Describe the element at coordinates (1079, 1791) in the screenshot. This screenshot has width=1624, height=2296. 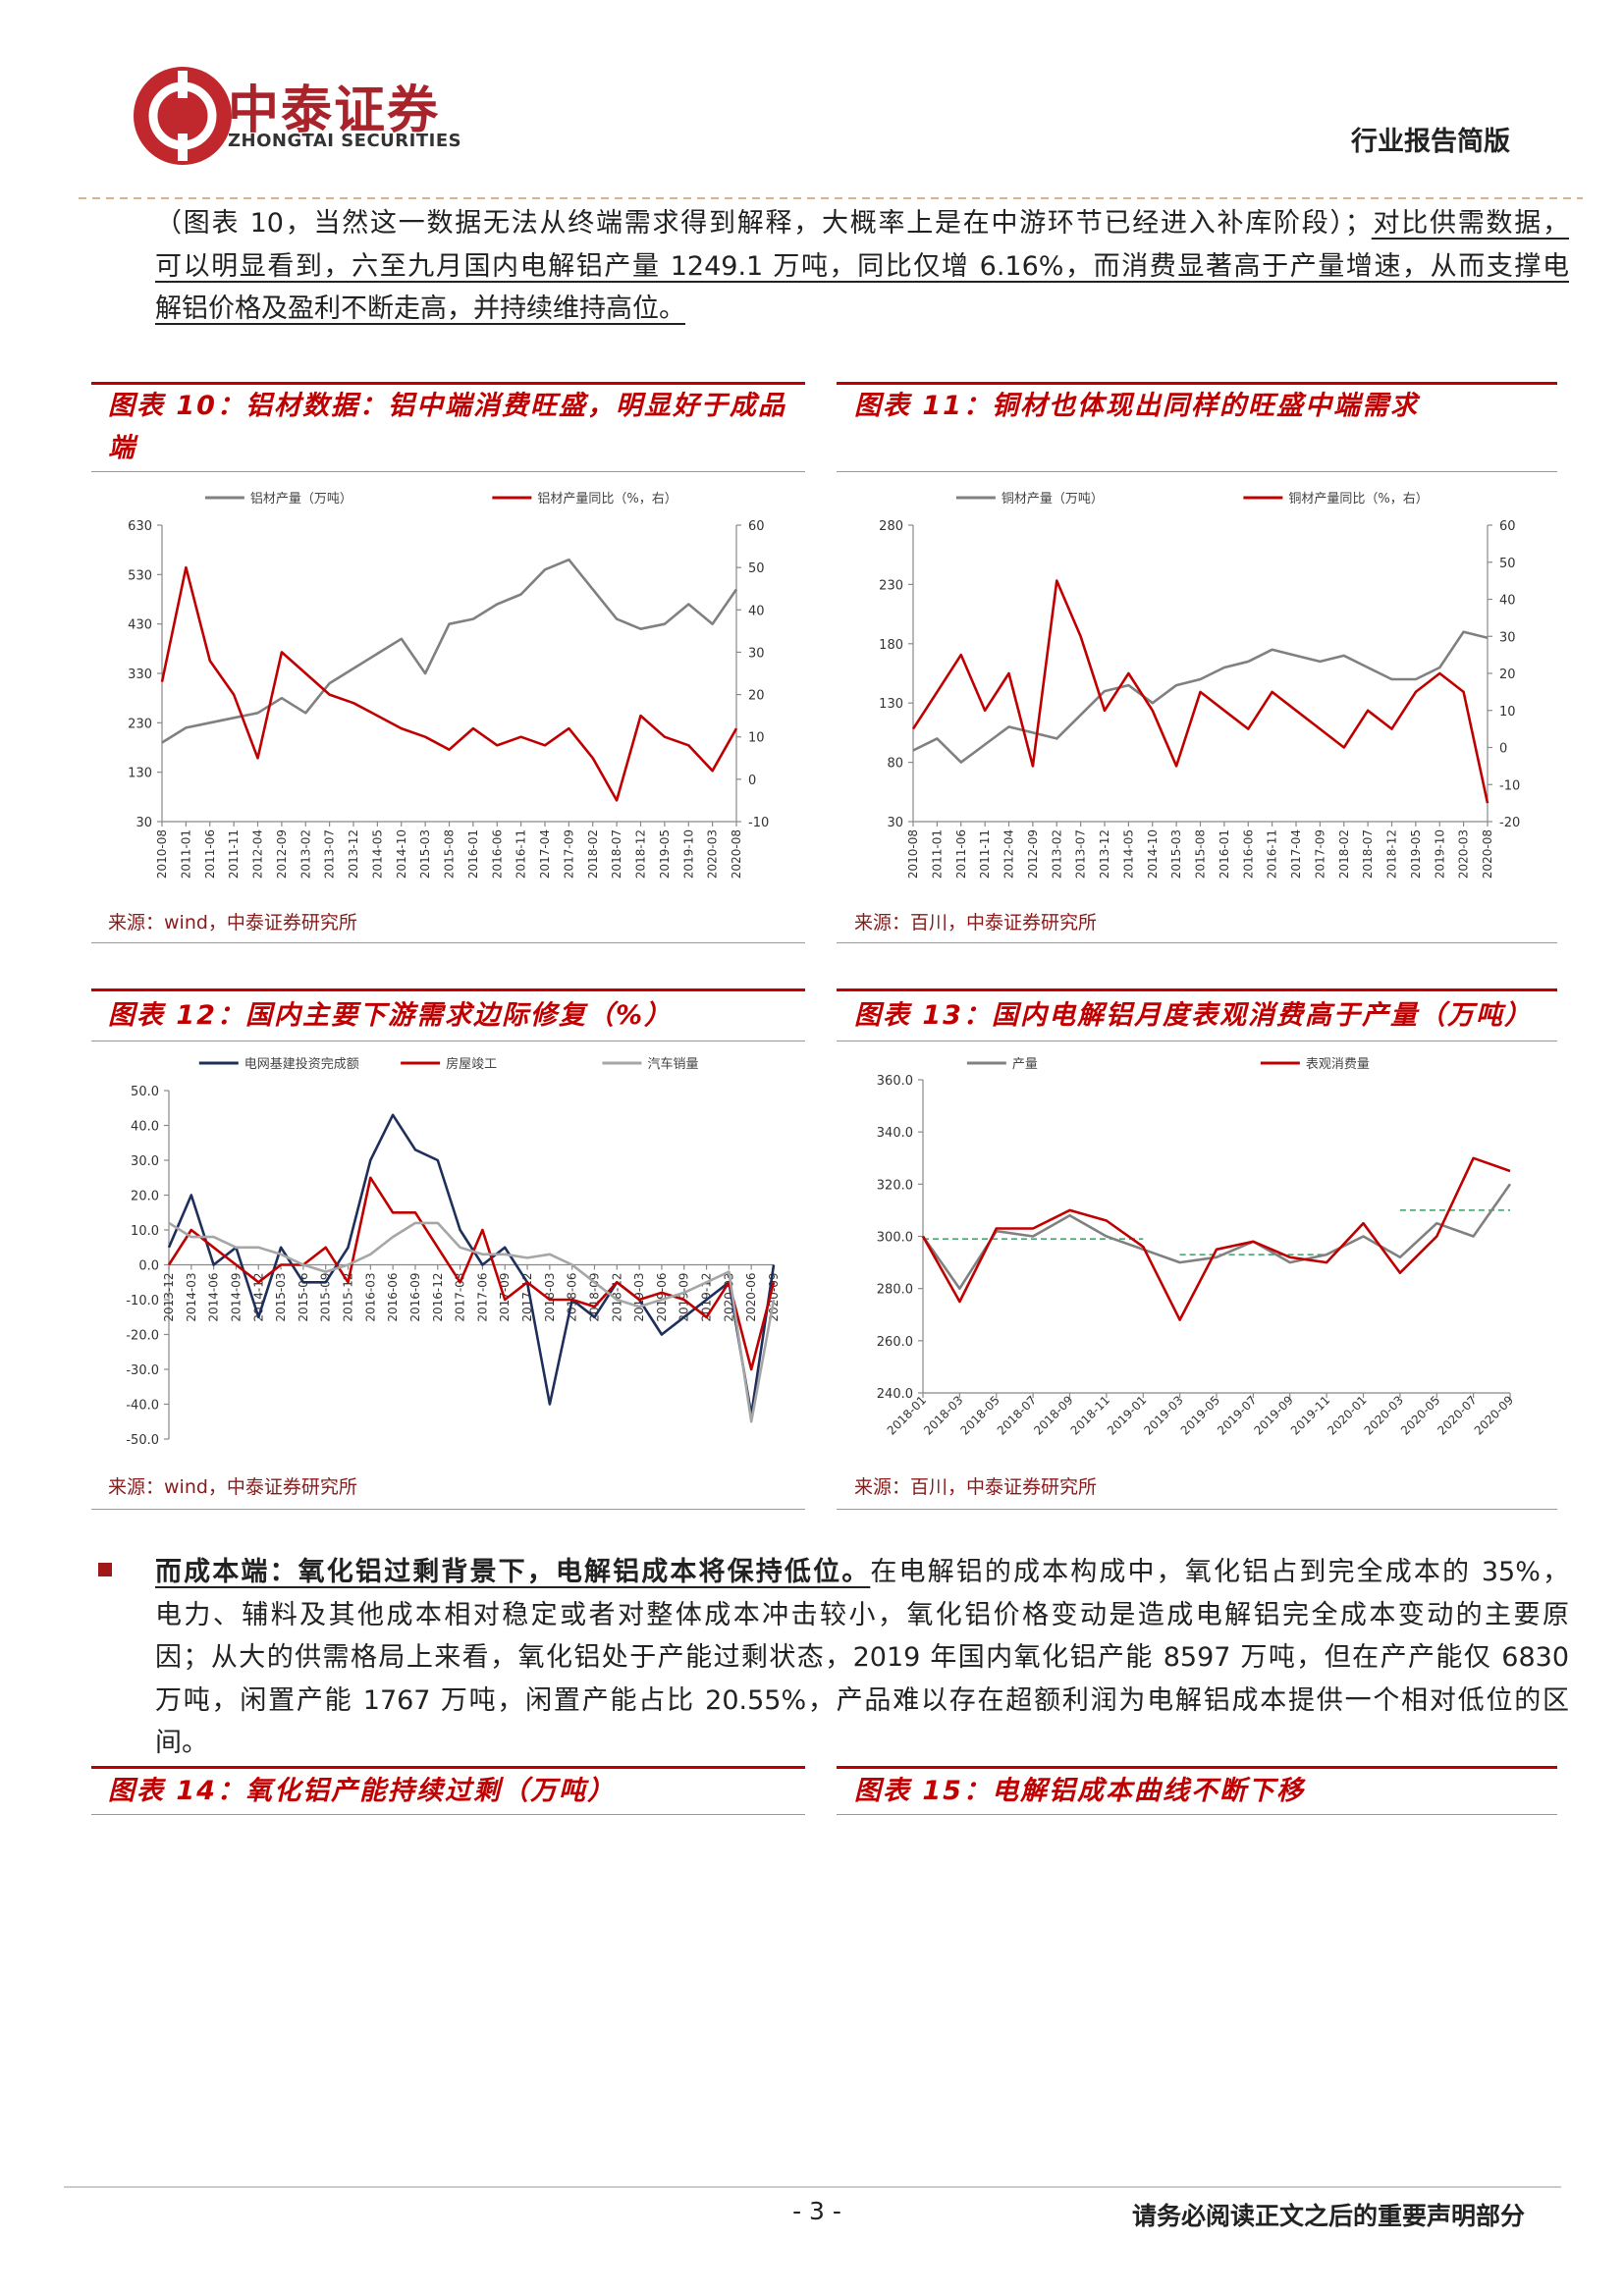
I see `figure-title: 图表 15：电解铝成本曲线不断下移` at that location.